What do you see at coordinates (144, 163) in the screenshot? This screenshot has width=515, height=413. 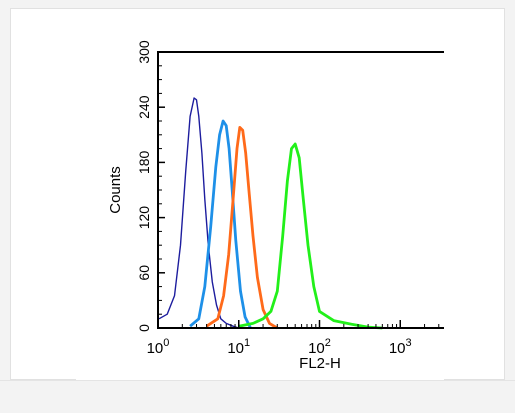 I see `y-tick-label: 180` at bounding box center [144, 163].